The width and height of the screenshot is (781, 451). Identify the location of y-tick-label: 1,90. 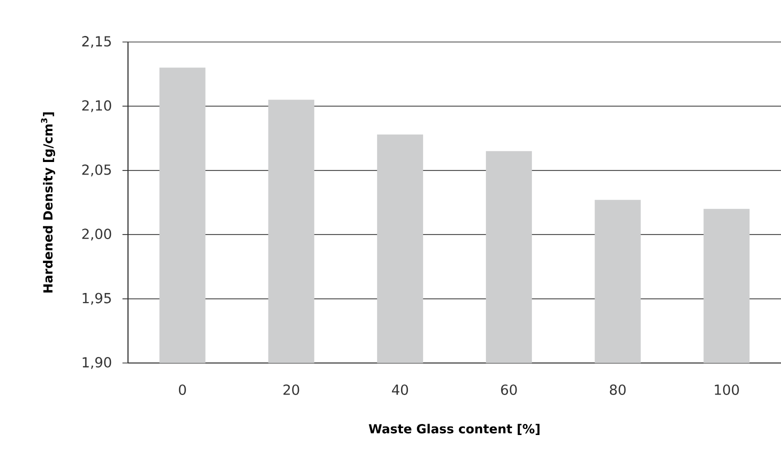
(97, 363).